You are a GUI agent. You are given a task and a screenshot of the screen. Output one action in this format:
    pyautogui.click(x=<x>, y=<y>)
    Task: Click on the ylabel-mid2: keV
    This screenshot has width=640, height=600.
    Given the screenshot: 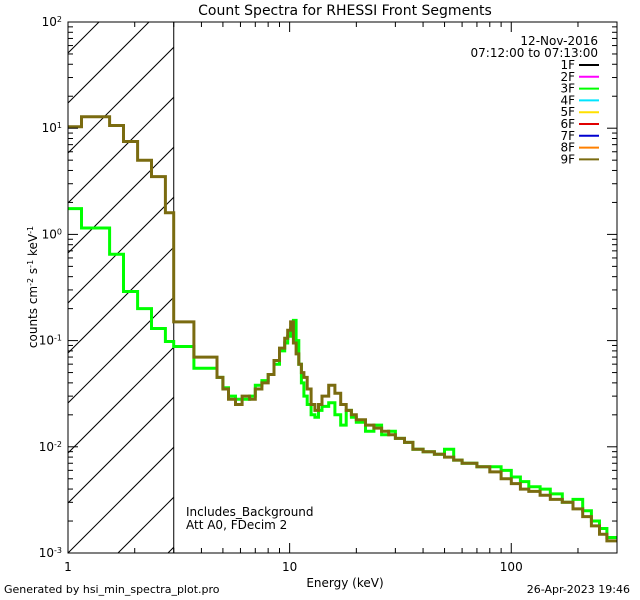 What is the action you would take?
    pyautogui.click(x=33, y=246)
    